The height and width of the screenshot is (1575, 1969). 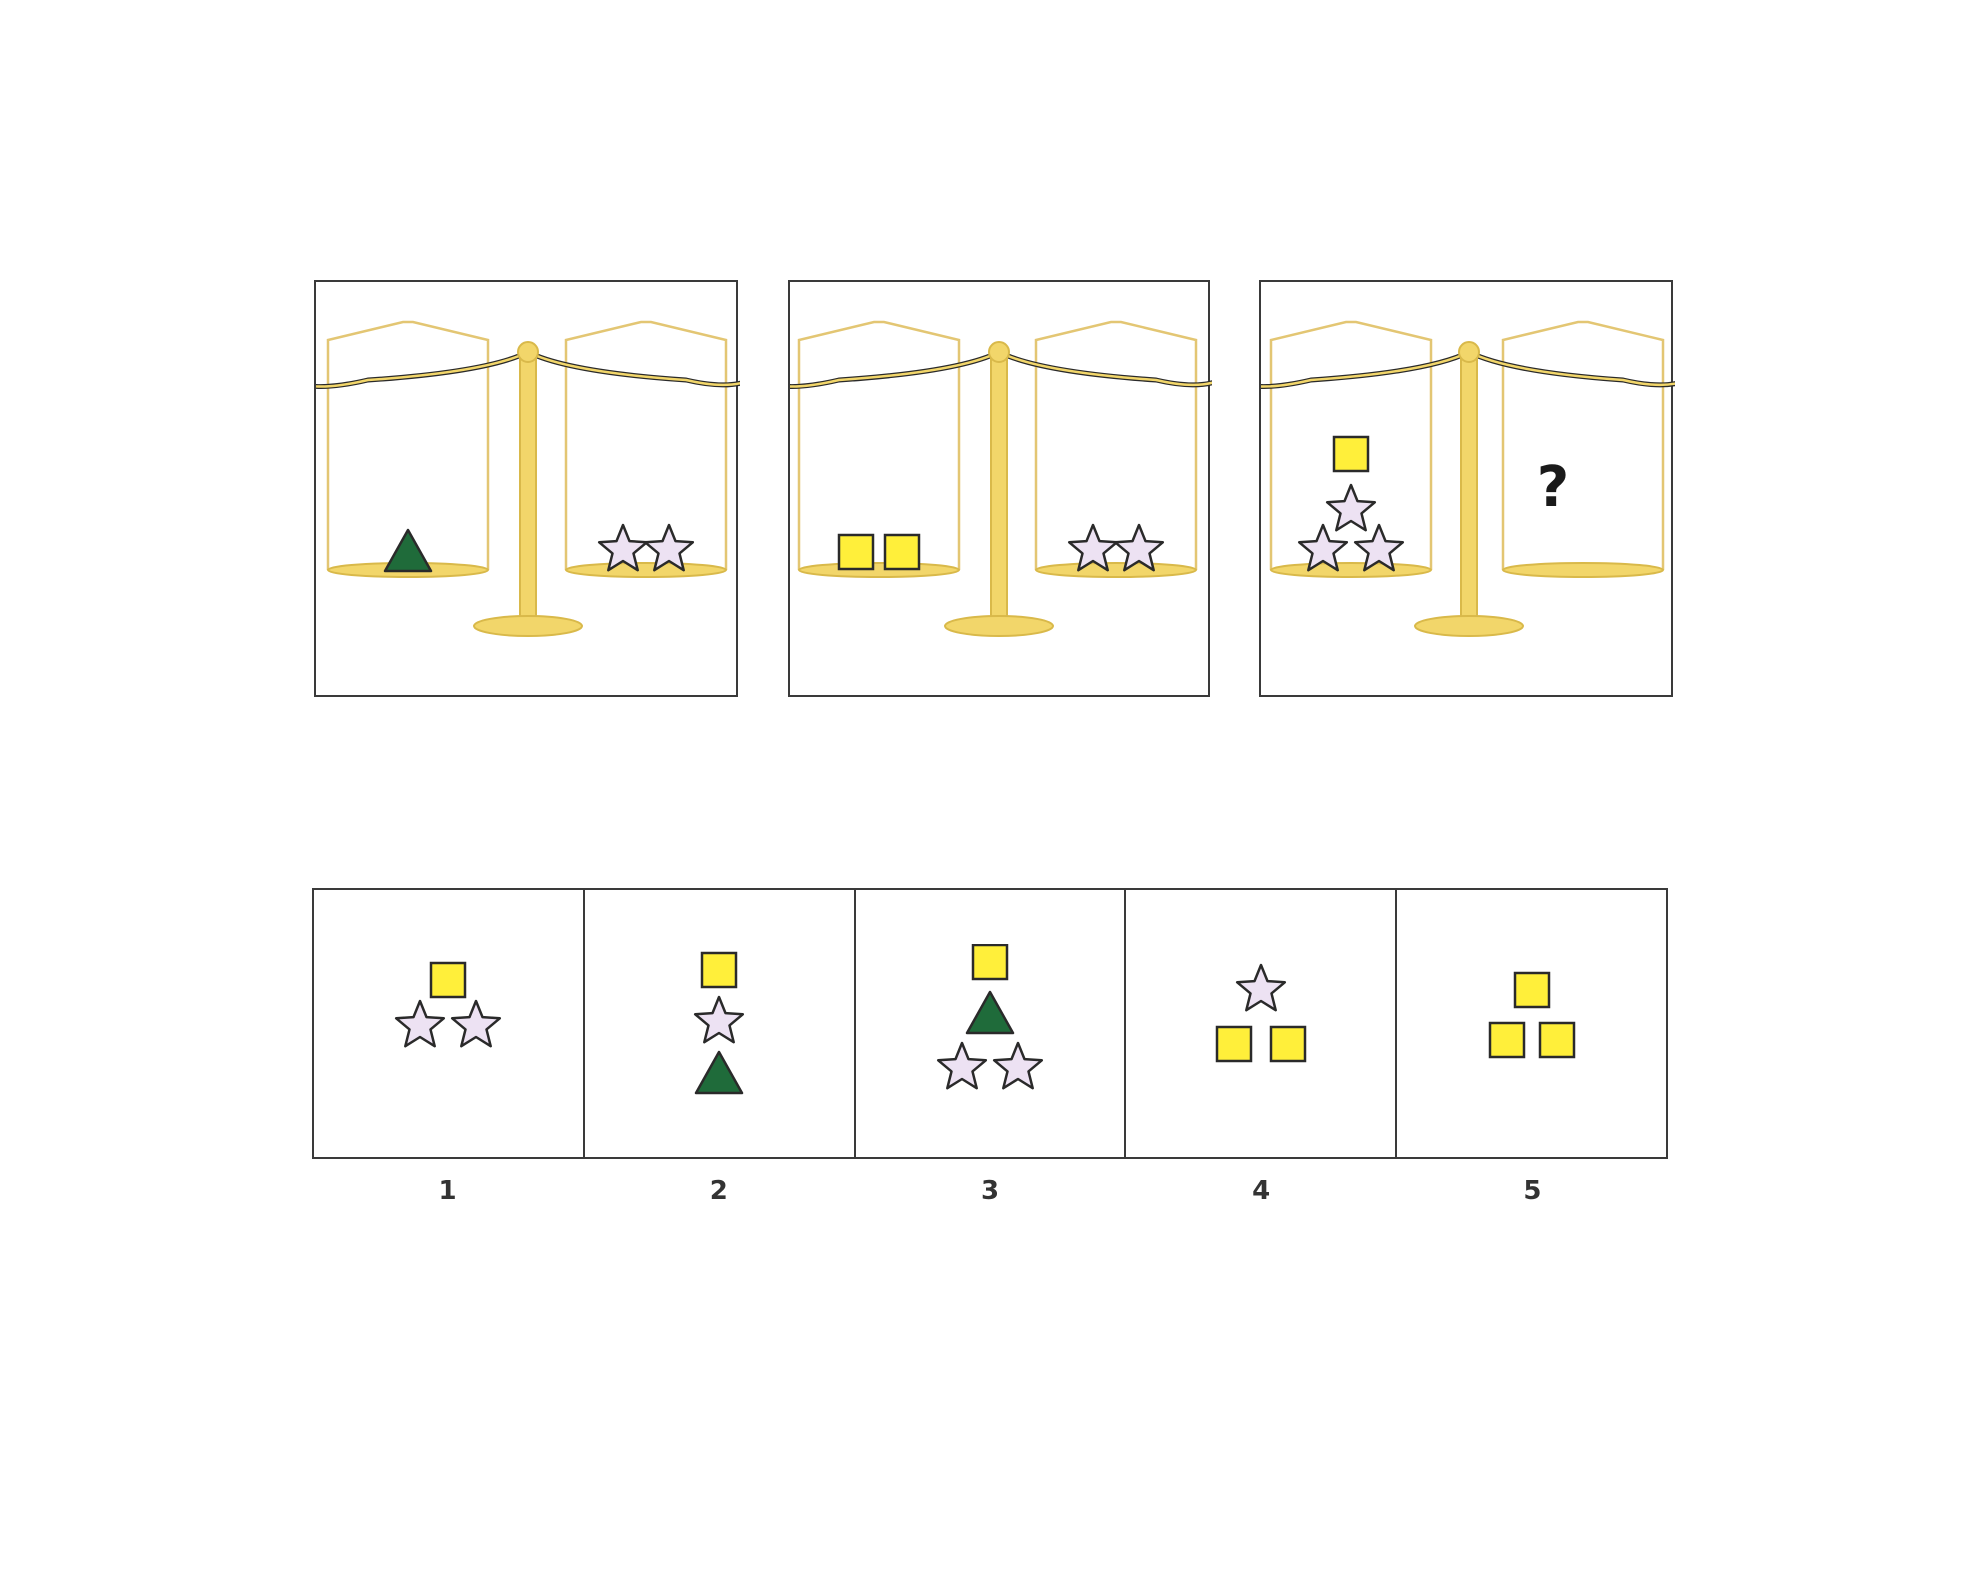 What do you see at coordinates (447, 1191) in the screenshot?
I see `option-label-1: 1` at bounding box center [447, 1191].